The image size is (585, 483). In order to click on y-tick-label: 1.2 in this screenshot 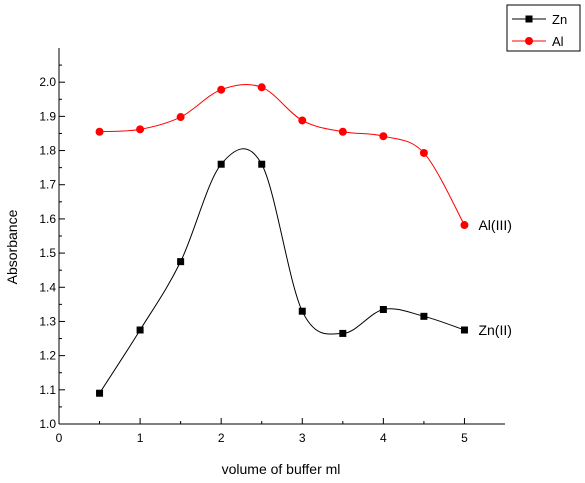, I will do `click(47, 356)`.